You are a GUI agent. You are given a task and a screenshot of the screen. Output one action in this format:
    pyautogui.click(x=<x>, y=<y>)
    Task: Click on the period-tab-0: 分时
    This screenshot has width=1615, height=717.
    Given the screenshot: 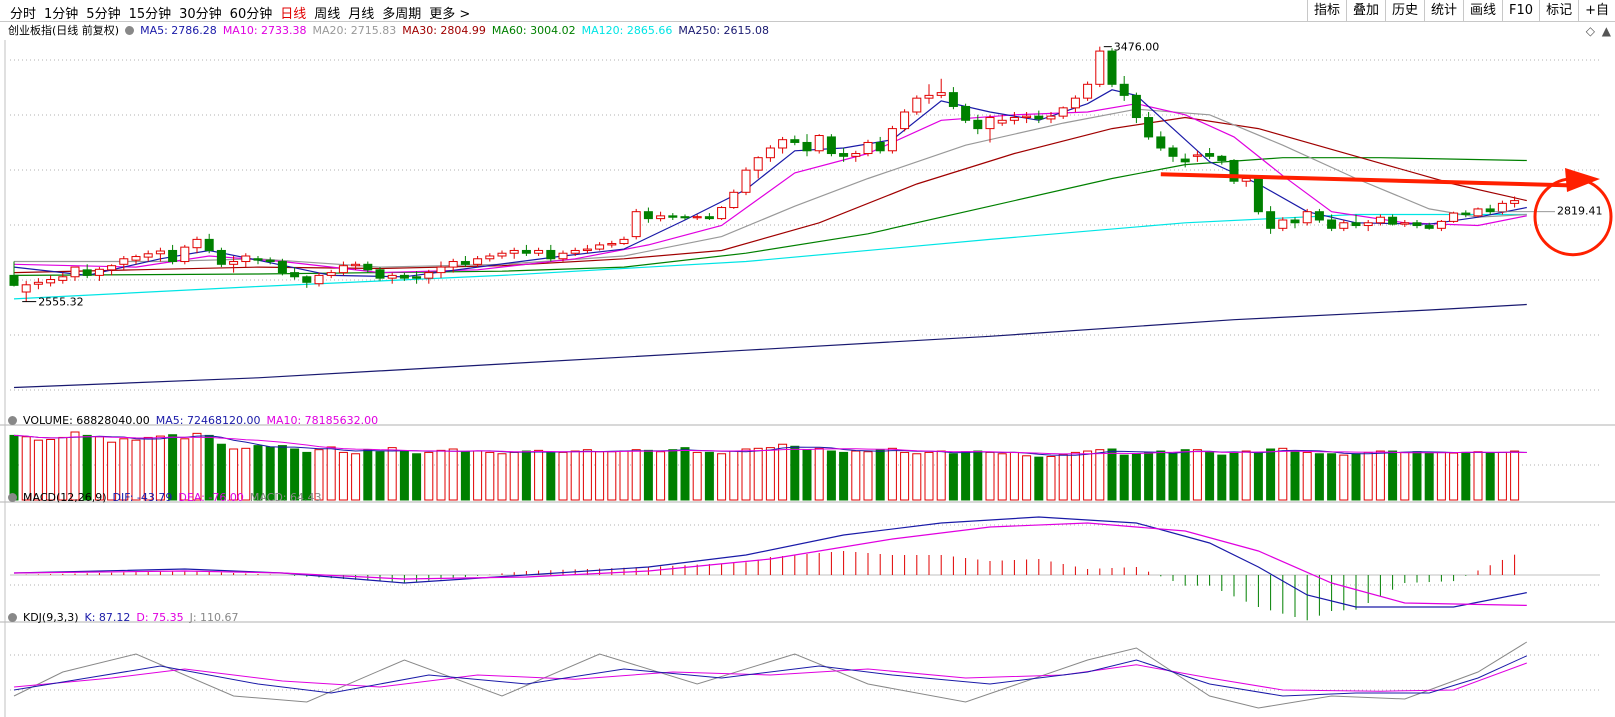 What is the action you would take?
    pyautogui.click(x=23, y=14)
    